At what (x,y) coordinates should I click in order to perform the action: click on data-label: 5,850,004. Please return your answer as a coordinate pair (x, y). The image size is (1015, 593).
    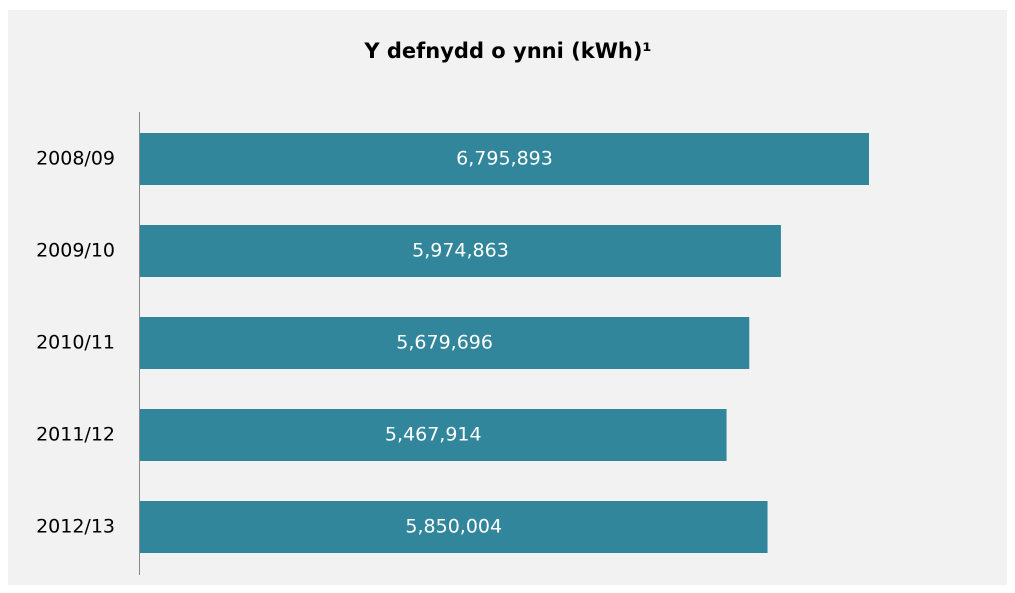
    Looking at the image, I should click on (453, 527).